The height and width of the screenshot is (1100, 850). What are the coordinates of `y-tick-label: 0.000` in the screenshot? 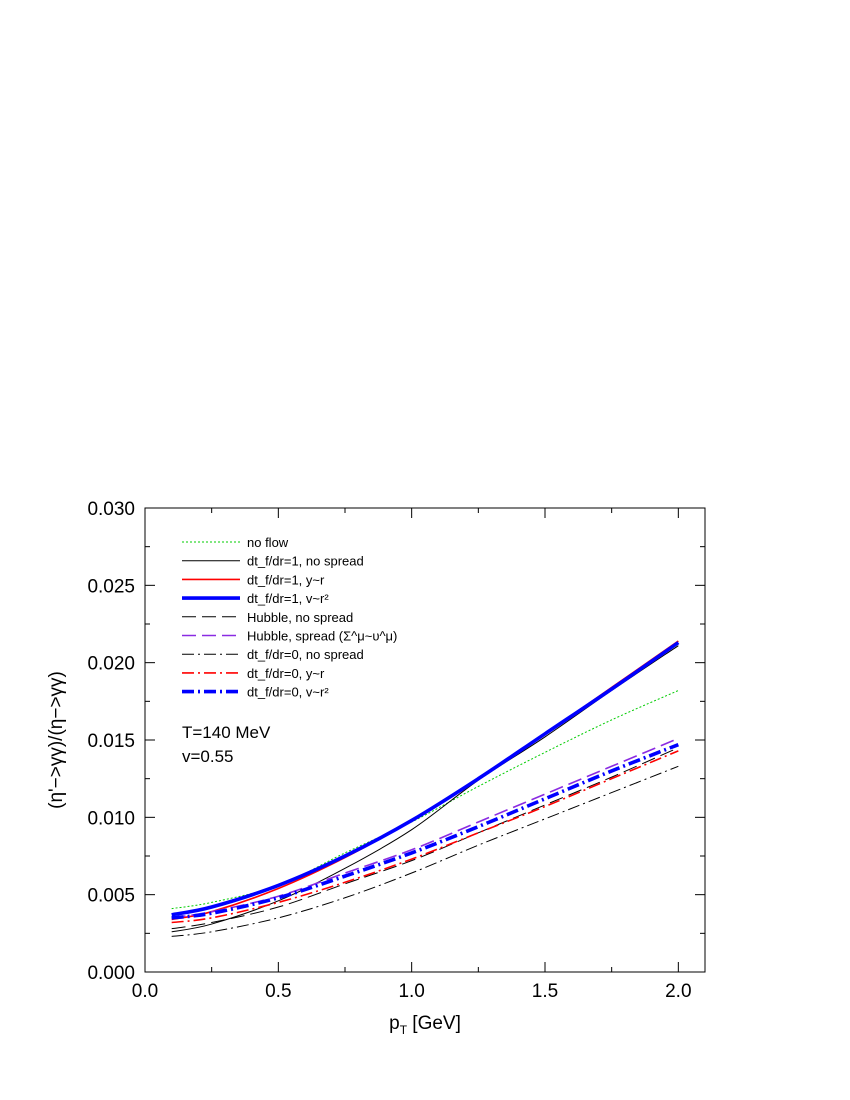 It's located at (111, 973).